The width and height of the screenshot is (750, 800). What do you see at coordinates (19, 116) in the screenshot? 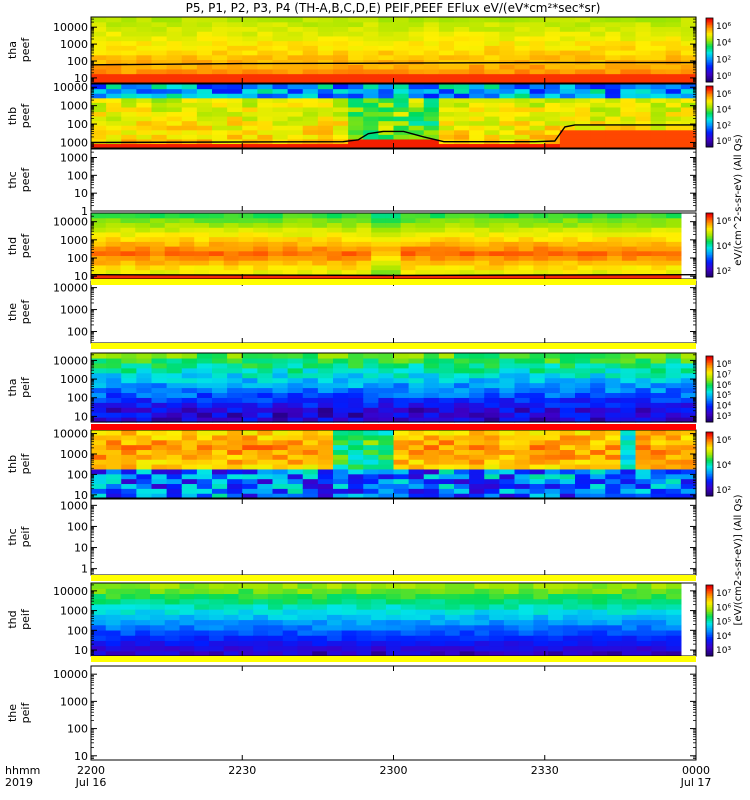
I see `panel-label: thbpeef` at bounding box center [19, 116].